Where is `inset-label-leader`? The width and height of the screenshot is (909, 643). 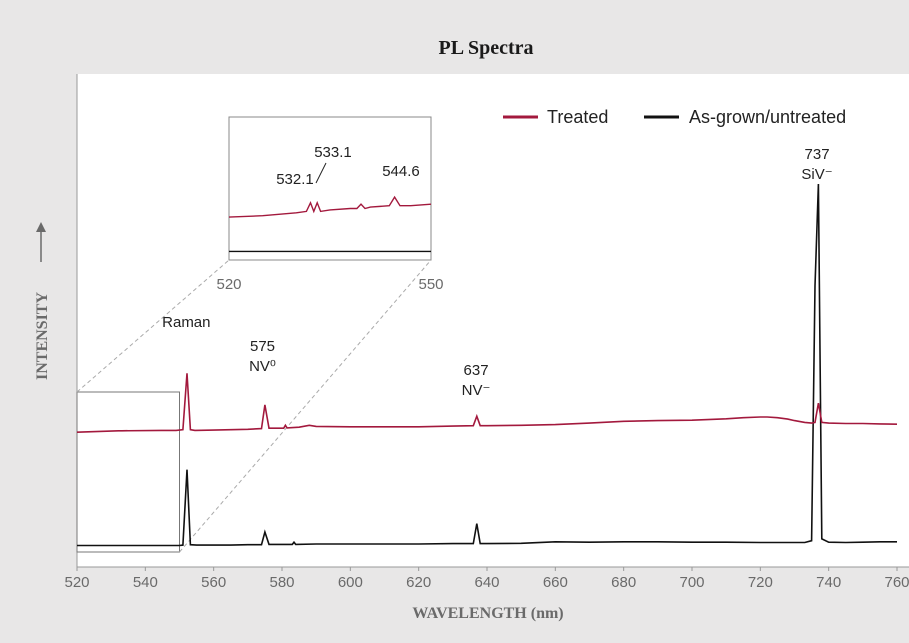 inset-label-leader is located at coordinates (321, 173).